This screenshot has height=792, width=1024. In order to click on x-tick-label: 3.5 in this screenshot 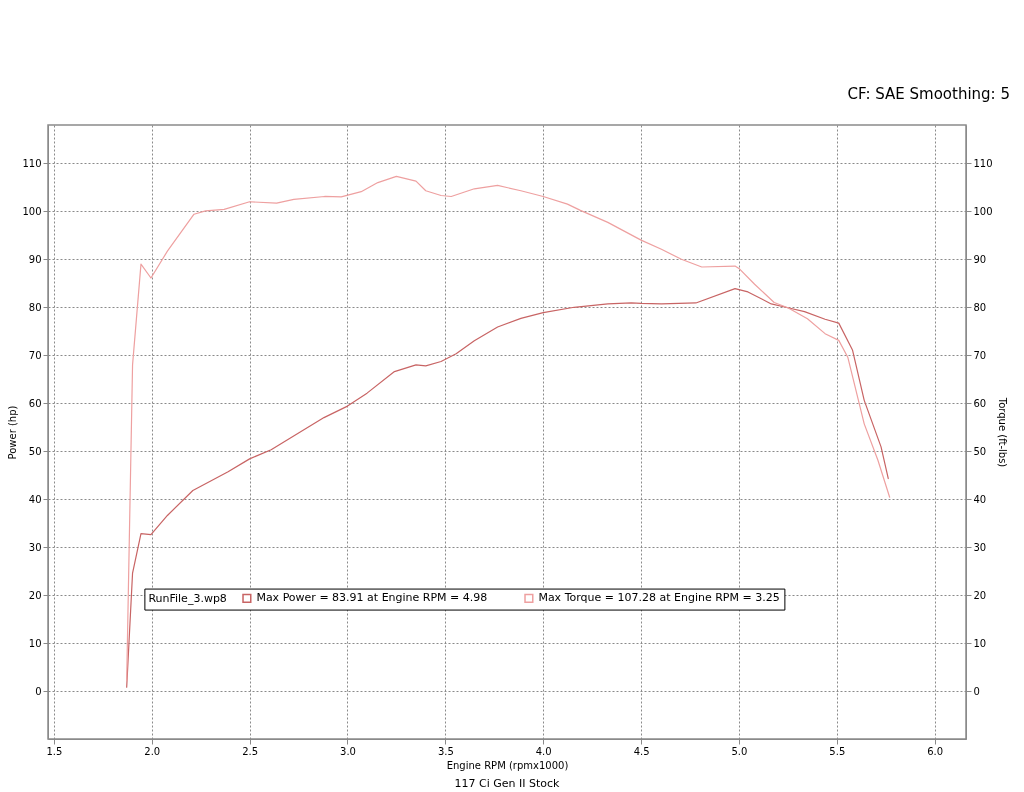, I will do `click(445, 751)`.